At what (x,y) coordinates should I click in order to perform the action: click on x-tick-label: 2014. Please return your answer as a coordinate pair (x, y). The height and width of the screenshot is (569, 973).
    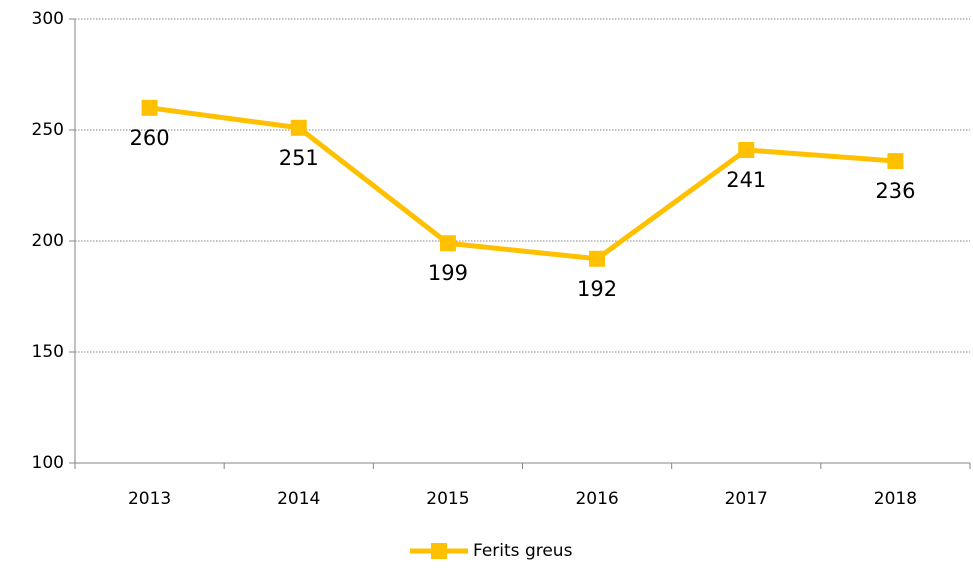
    Looking at the image, I should click on (298, 499).